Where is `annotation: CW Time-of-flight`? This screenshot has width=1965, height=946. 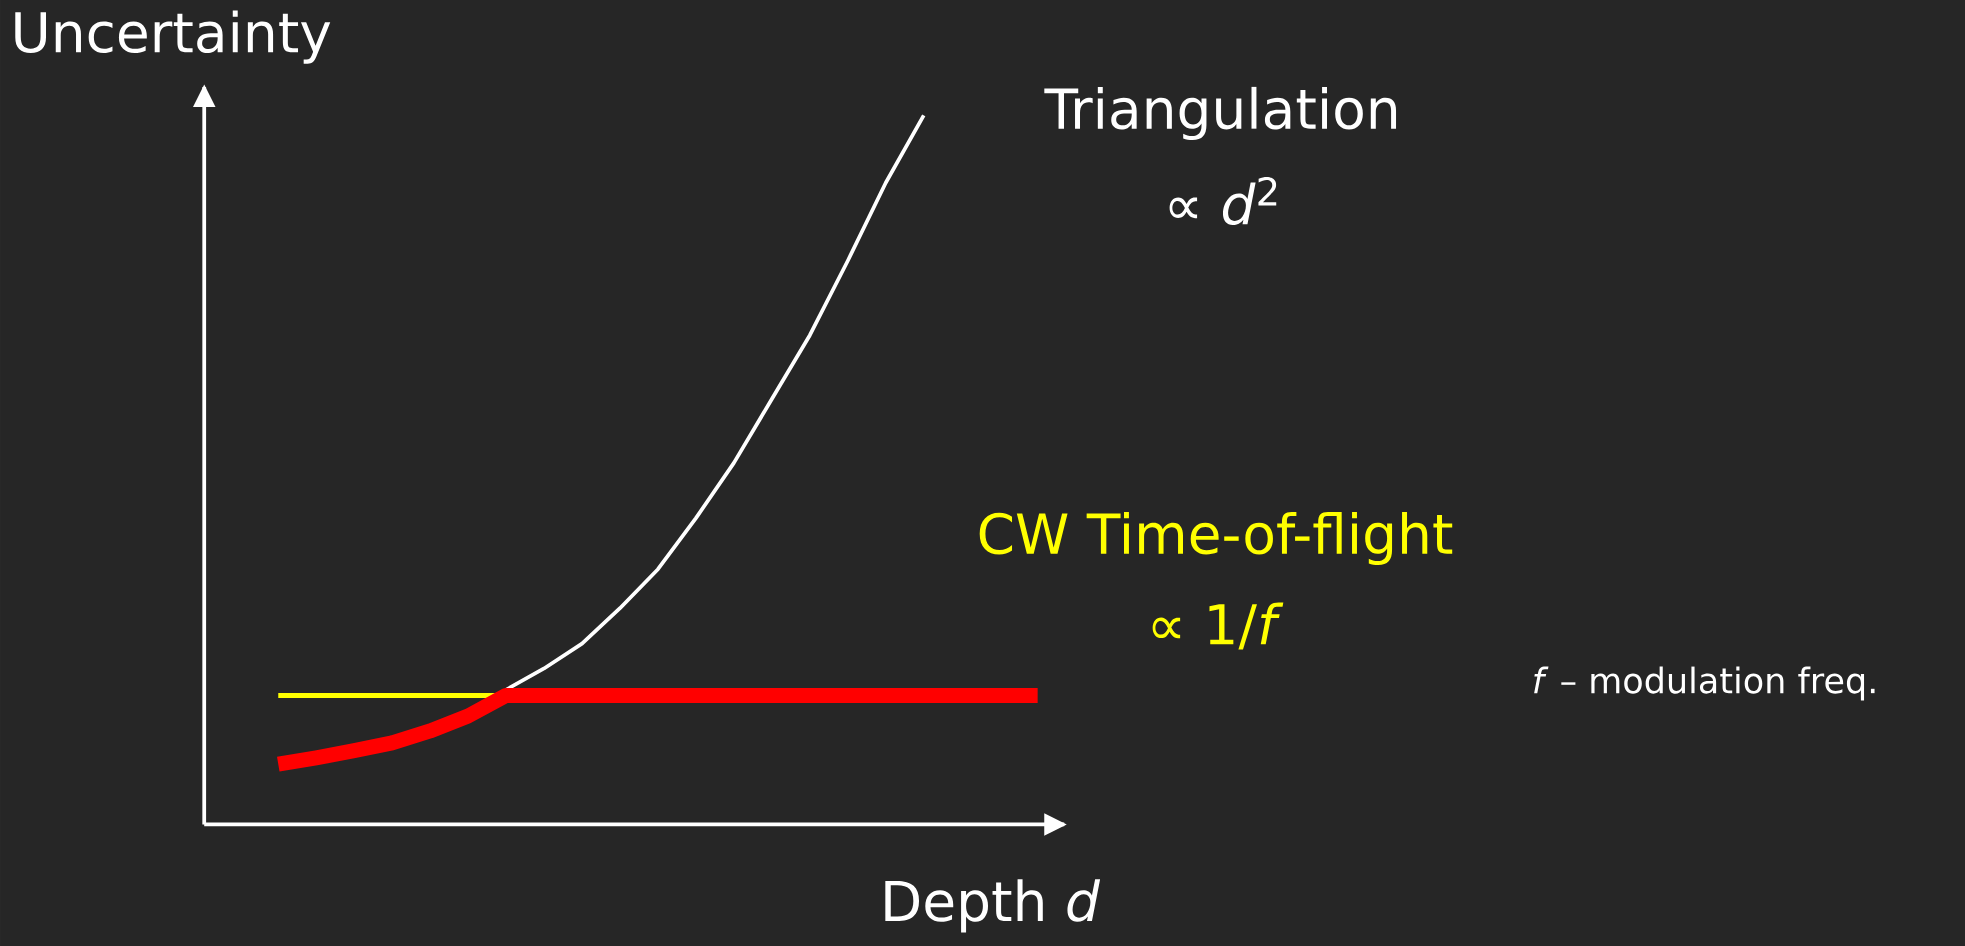 annotation: CW Time-of-flight is located at coordinates (1216, 538).